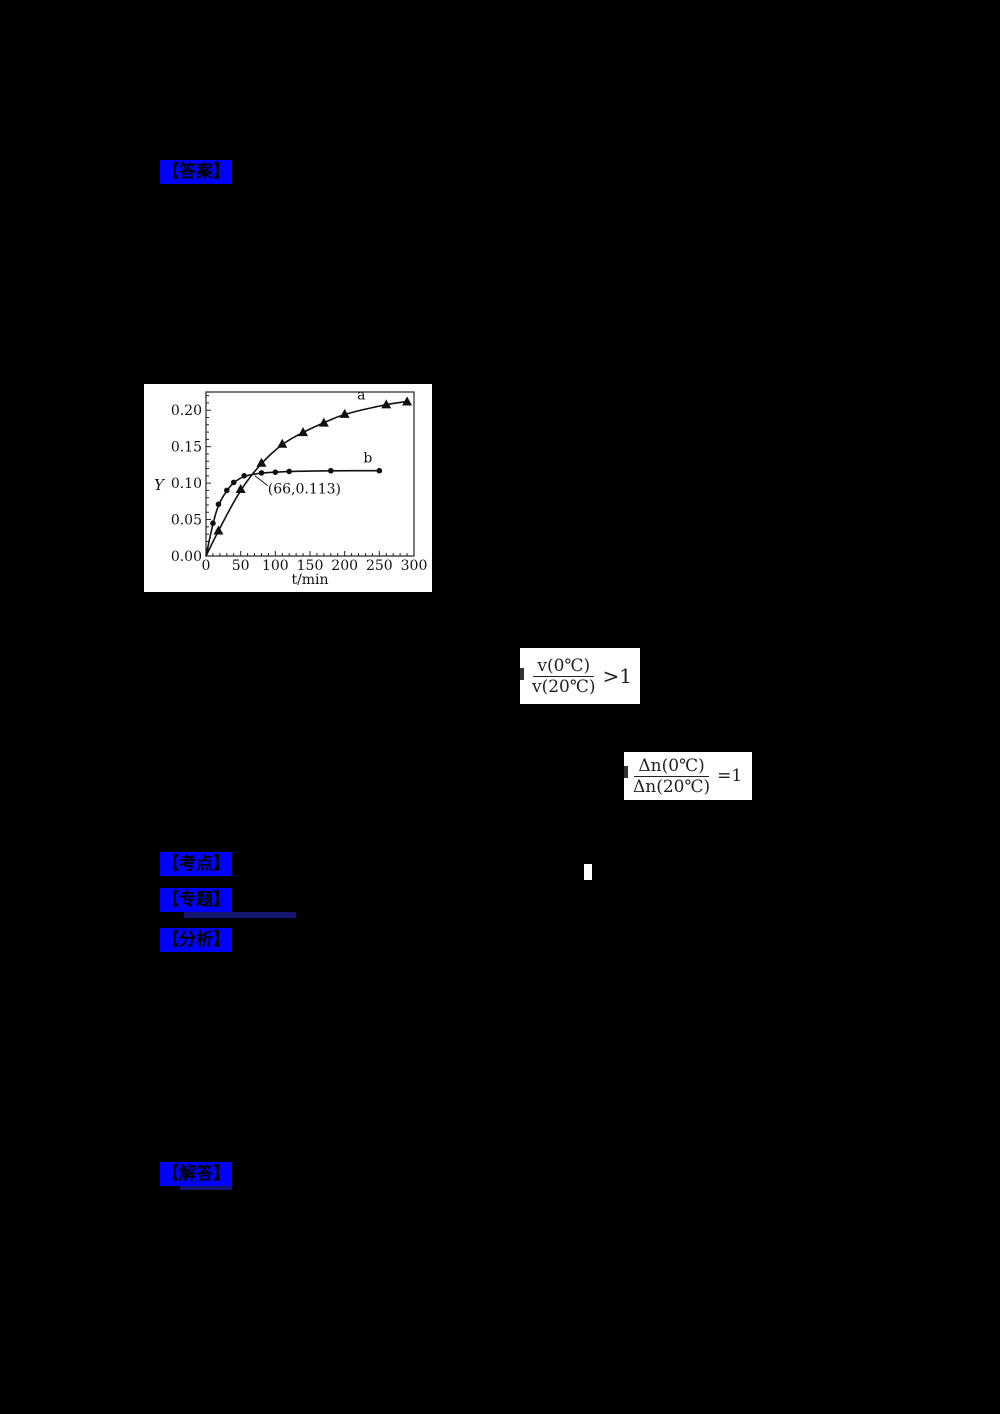 The image size is (1000, 1414). I want to click on amount-ratio-denominator: Δn(20℃), so click(672, 786).